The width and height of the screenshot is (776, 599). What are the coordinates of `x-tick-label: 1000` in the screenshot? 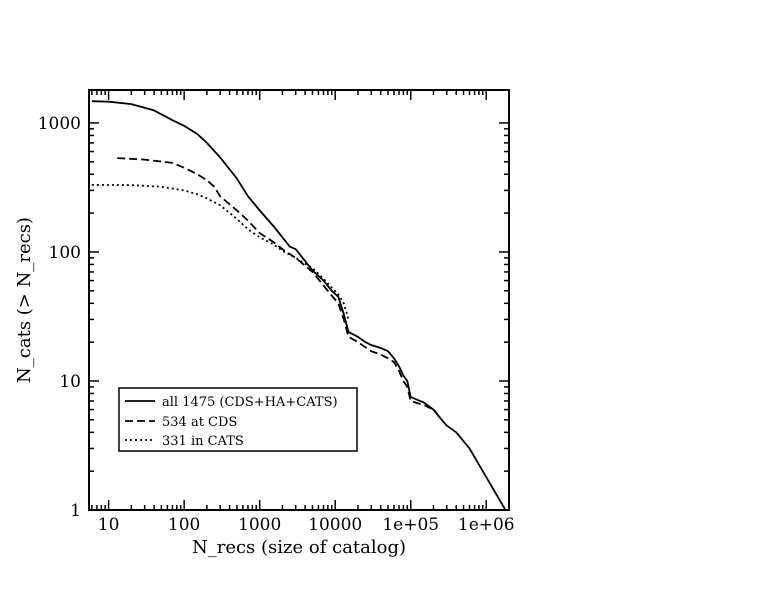 It's located at (259, 525).